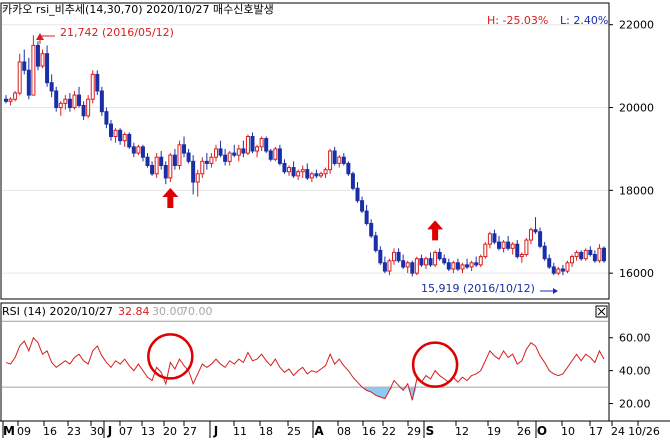 This screenshot has width=670, height=440. I want to click on rsi-highlight-circles, so click(303, 360).